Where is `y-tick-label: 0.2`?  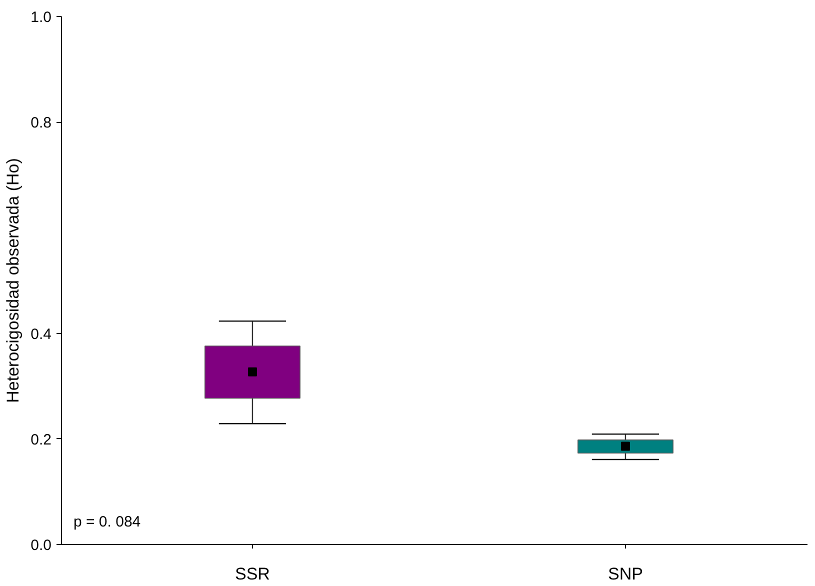 y-tick-label: 0.2 is located at coordinates (41, 439).